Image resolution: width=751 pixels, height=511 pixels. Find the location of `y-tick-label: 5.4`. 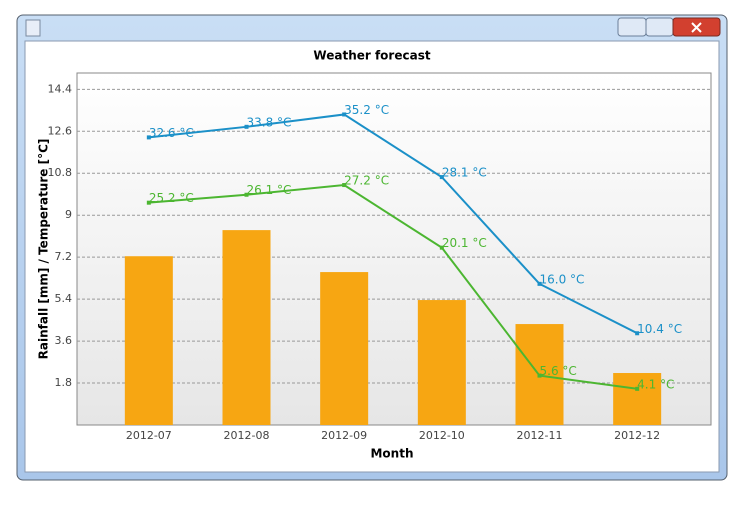

y-tick-label: 5.4 is located at coordinates (64, 298).